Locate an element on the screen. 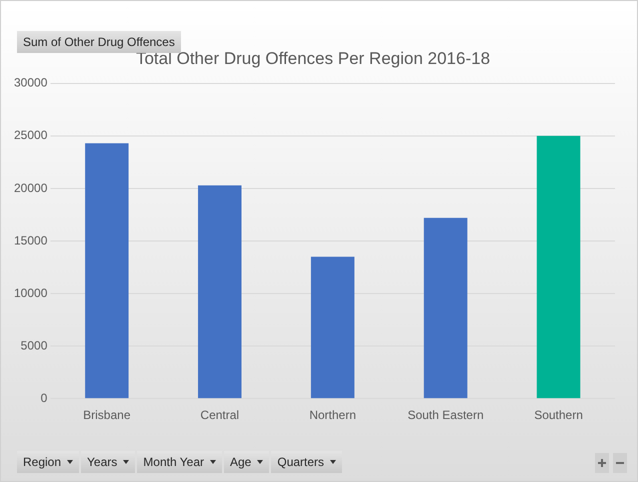  x-tick-label: Southern is located at coordinates (558, 415).